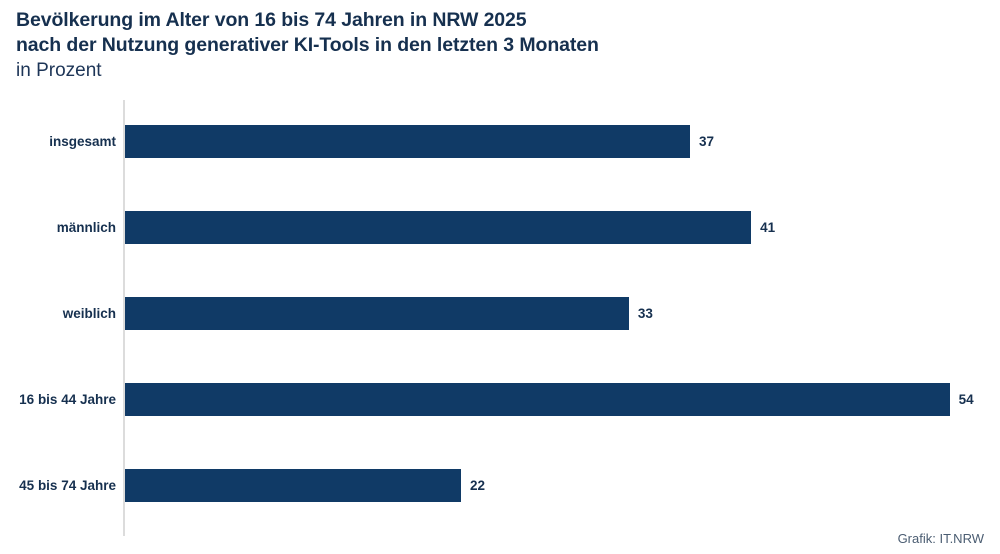 The height and width of the screenshot is (554, 1000). I want to click on bar-row: insgesamt 37, so click(500, 141).